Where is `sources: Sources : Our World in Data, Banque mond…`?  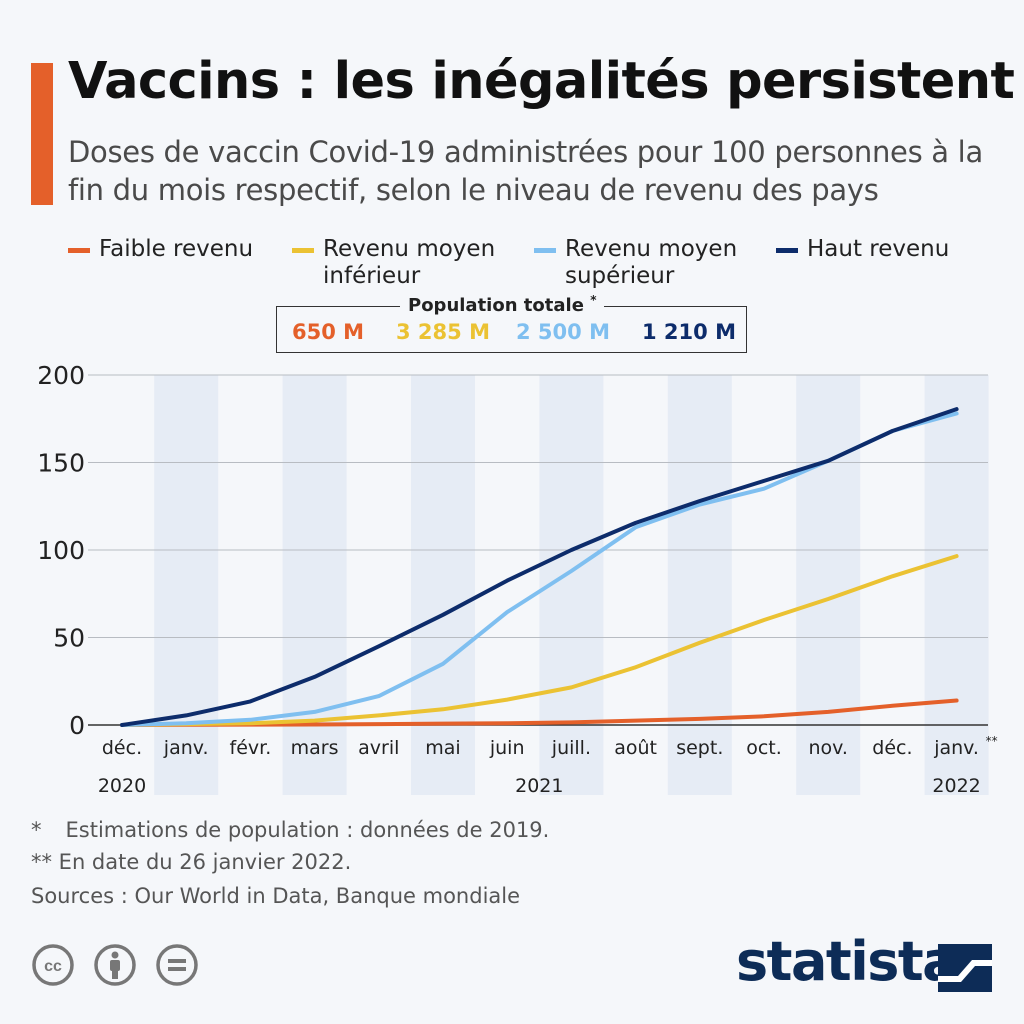
sources: Sources : Our World in Data, Banque mond… is located at coordinates (276, 896).